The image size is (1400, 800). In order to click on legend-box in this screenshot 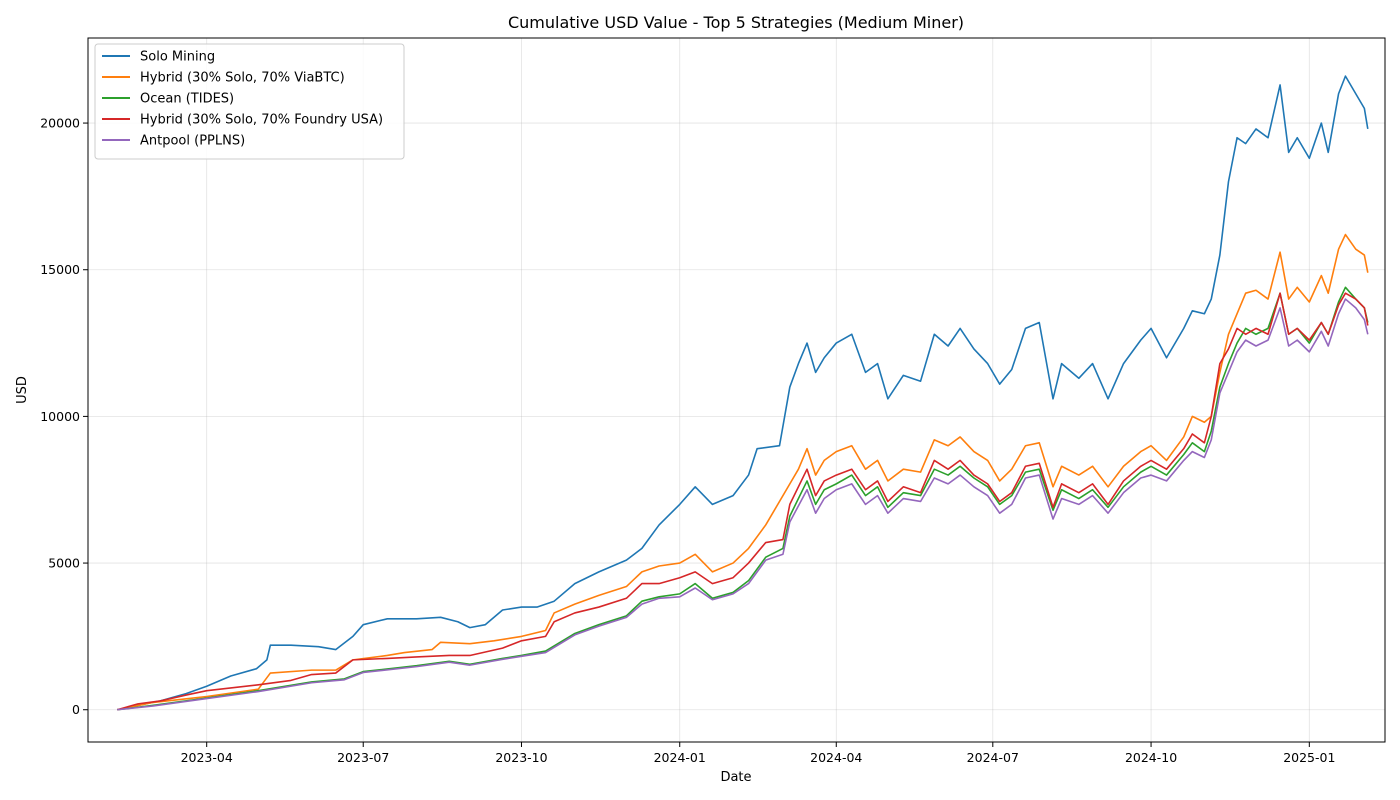, I will do `click(249, 101)`.